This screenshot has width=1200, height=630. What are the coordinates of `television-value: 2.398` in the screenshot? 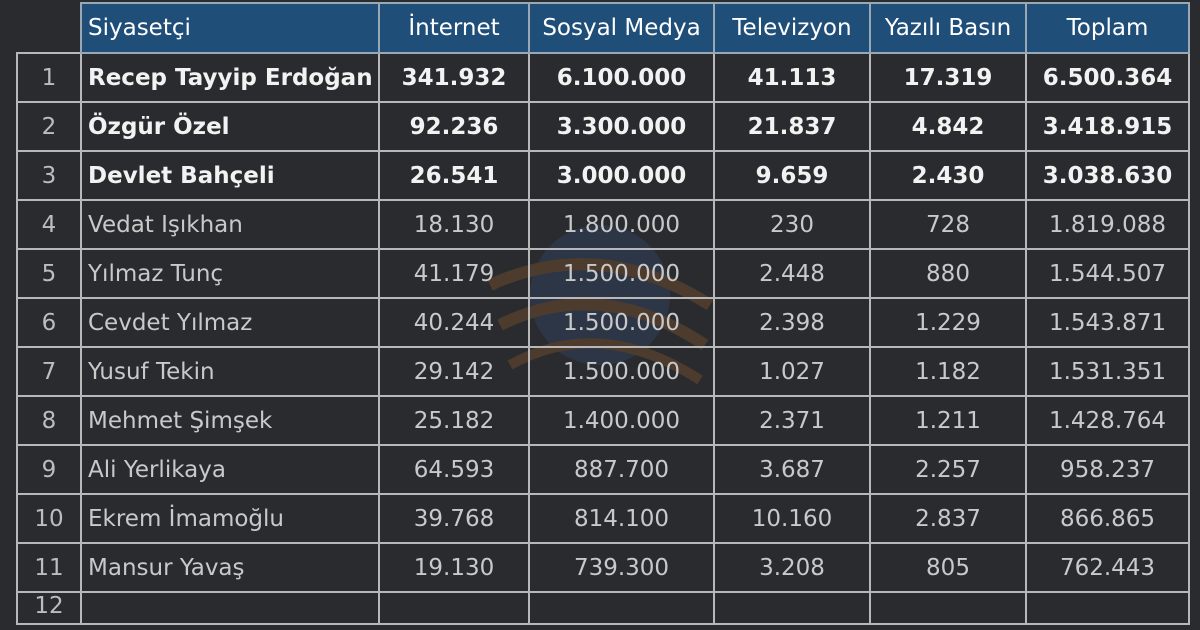 It's located at (792, 322).